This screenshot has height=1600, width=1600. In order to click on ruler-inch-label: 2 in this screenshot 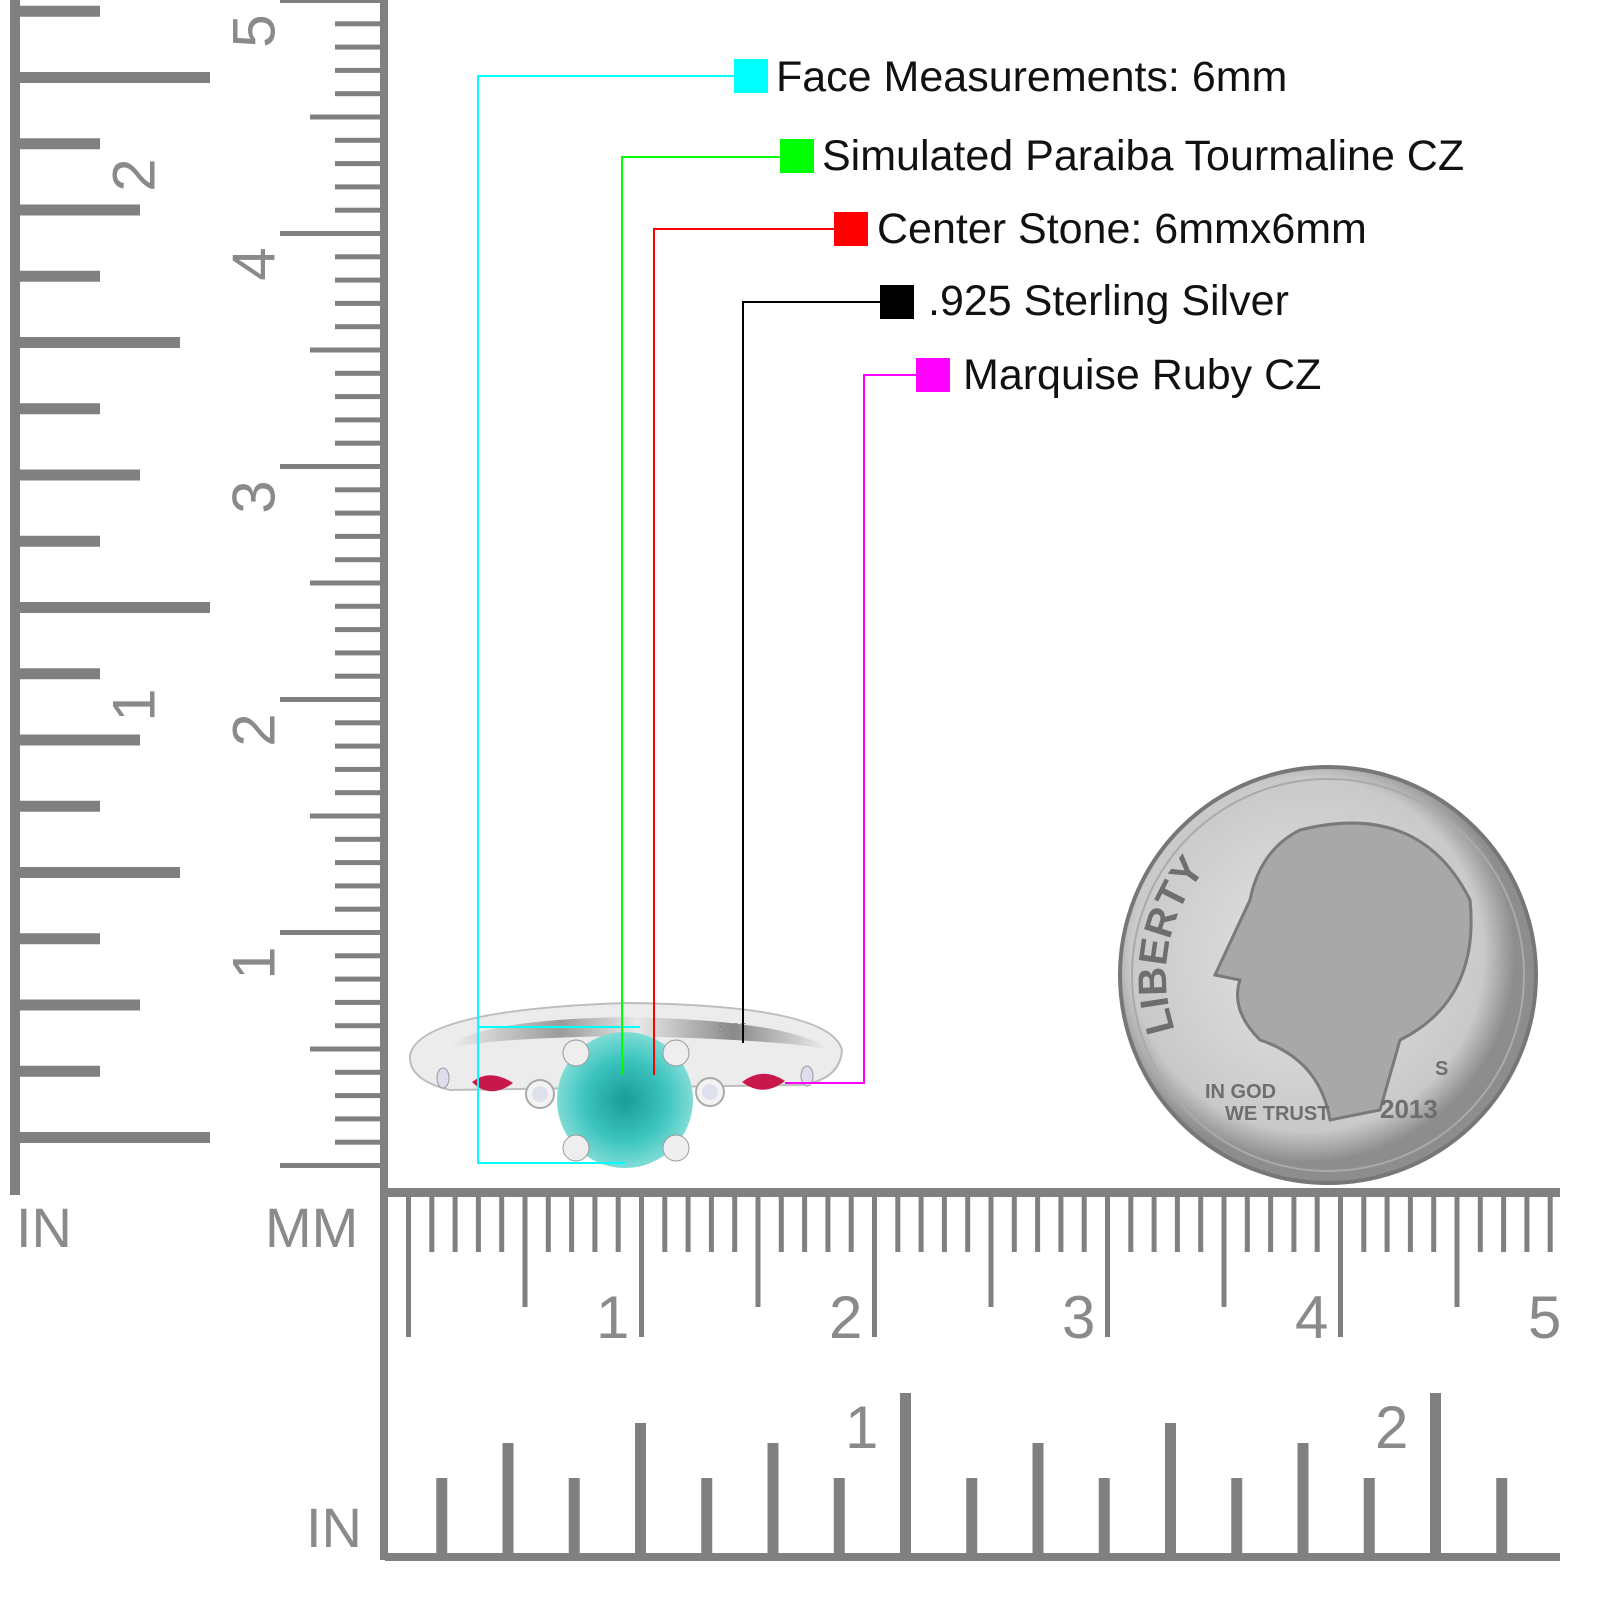, I will do `click(134, 175)`.